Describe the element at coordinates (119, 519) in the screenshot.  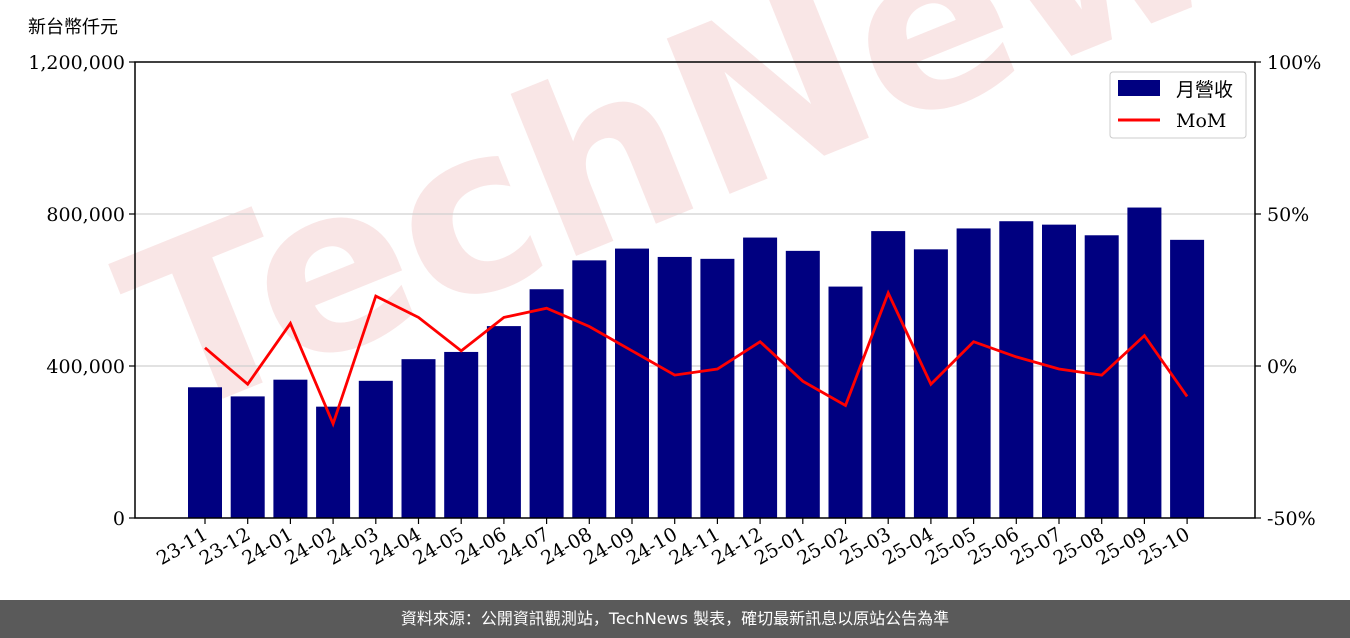
I see `y-left-tick-label: 0` at that location.